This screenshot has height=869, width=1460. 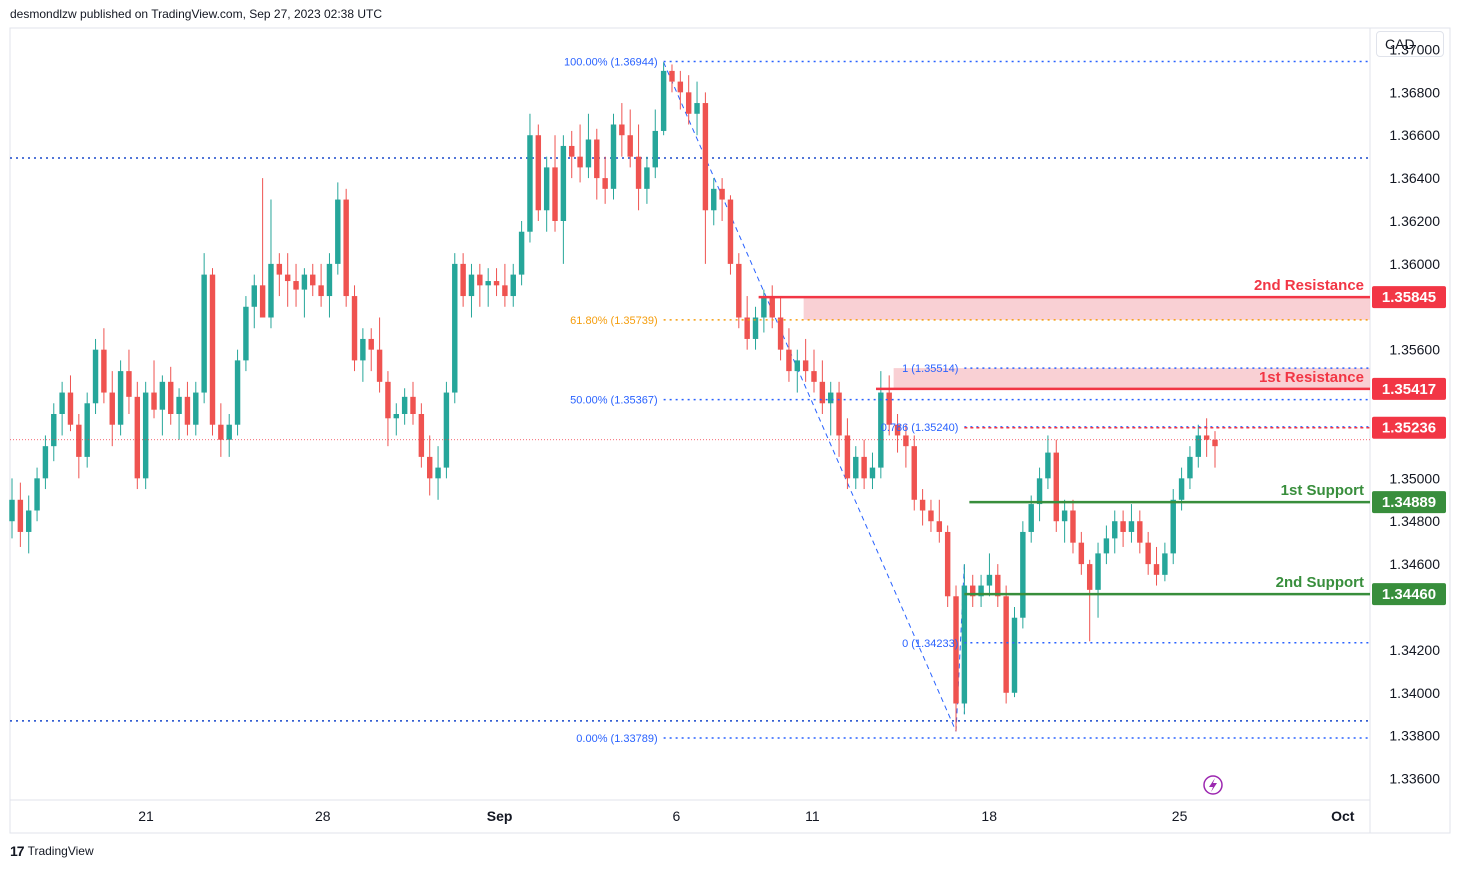 What do you see at coordinates (1409, 297) in the screenshot?
I see `price-tag-bg` at bounding box center [1409, 297].